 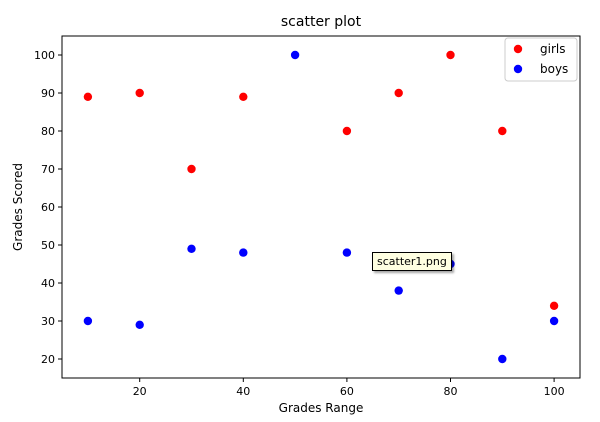 I want to click on x-axis-label: Grades Range, so click(x=321, y=408).